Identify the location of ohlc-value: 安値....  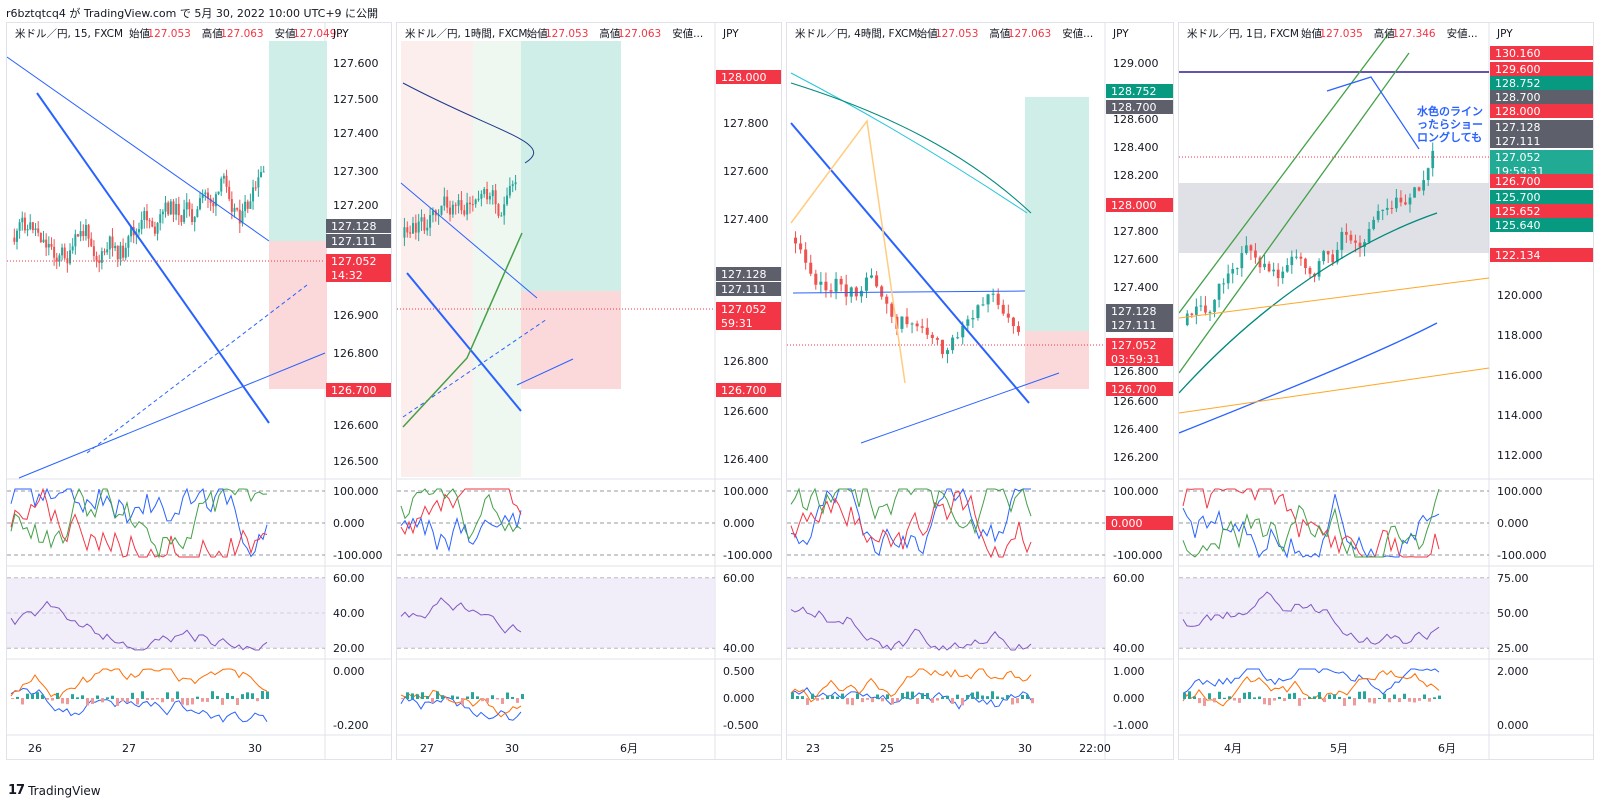
(687, 33).